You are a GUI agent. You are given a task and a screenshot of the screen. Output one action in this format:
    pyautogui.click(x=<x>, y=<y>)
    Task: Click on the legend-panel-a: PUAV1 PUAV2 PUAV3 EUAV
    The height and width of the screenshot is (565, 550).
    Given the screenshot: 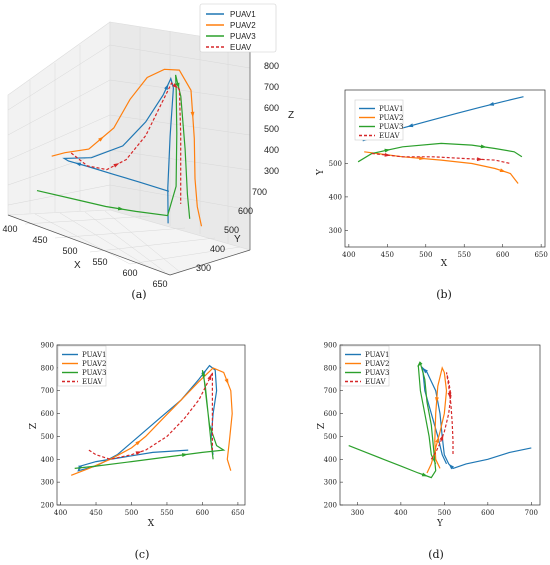 What is the action you would take?
    pyautogui.click(x=238, y=28)
    